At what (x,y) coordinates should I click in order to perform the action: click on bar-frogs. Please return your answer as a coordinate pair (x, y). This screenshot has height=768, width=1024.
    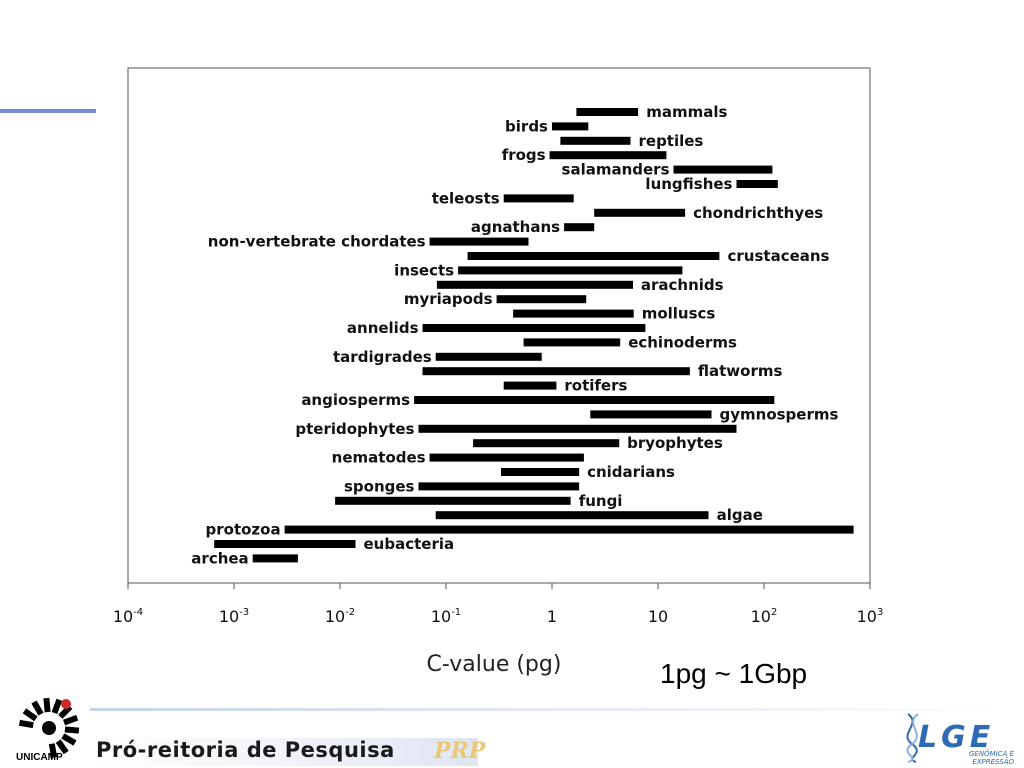
    Looking at the image, I should click on (608, 155).